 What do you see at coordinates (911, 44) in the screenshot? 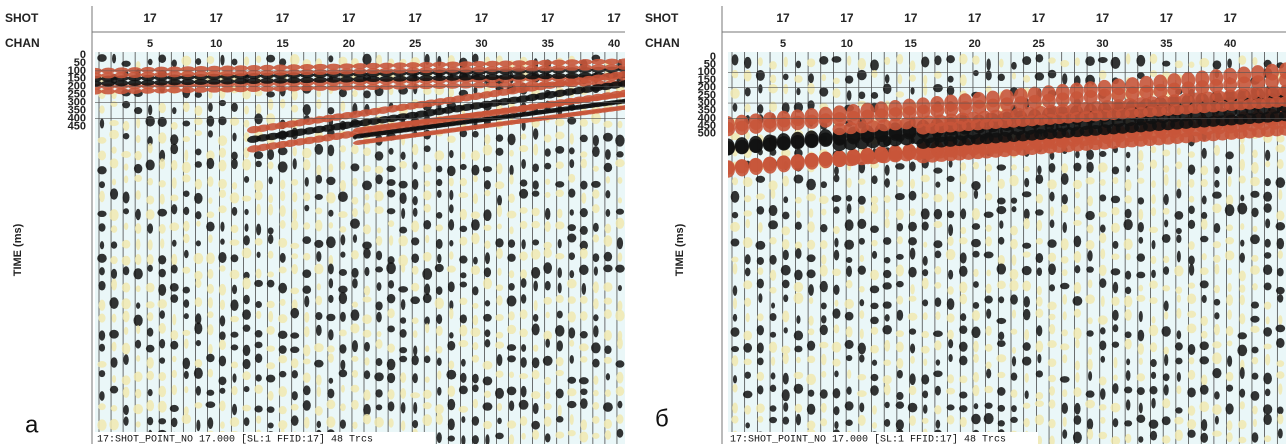
I see `chan-value: 15` at bounding box center [911, 44].